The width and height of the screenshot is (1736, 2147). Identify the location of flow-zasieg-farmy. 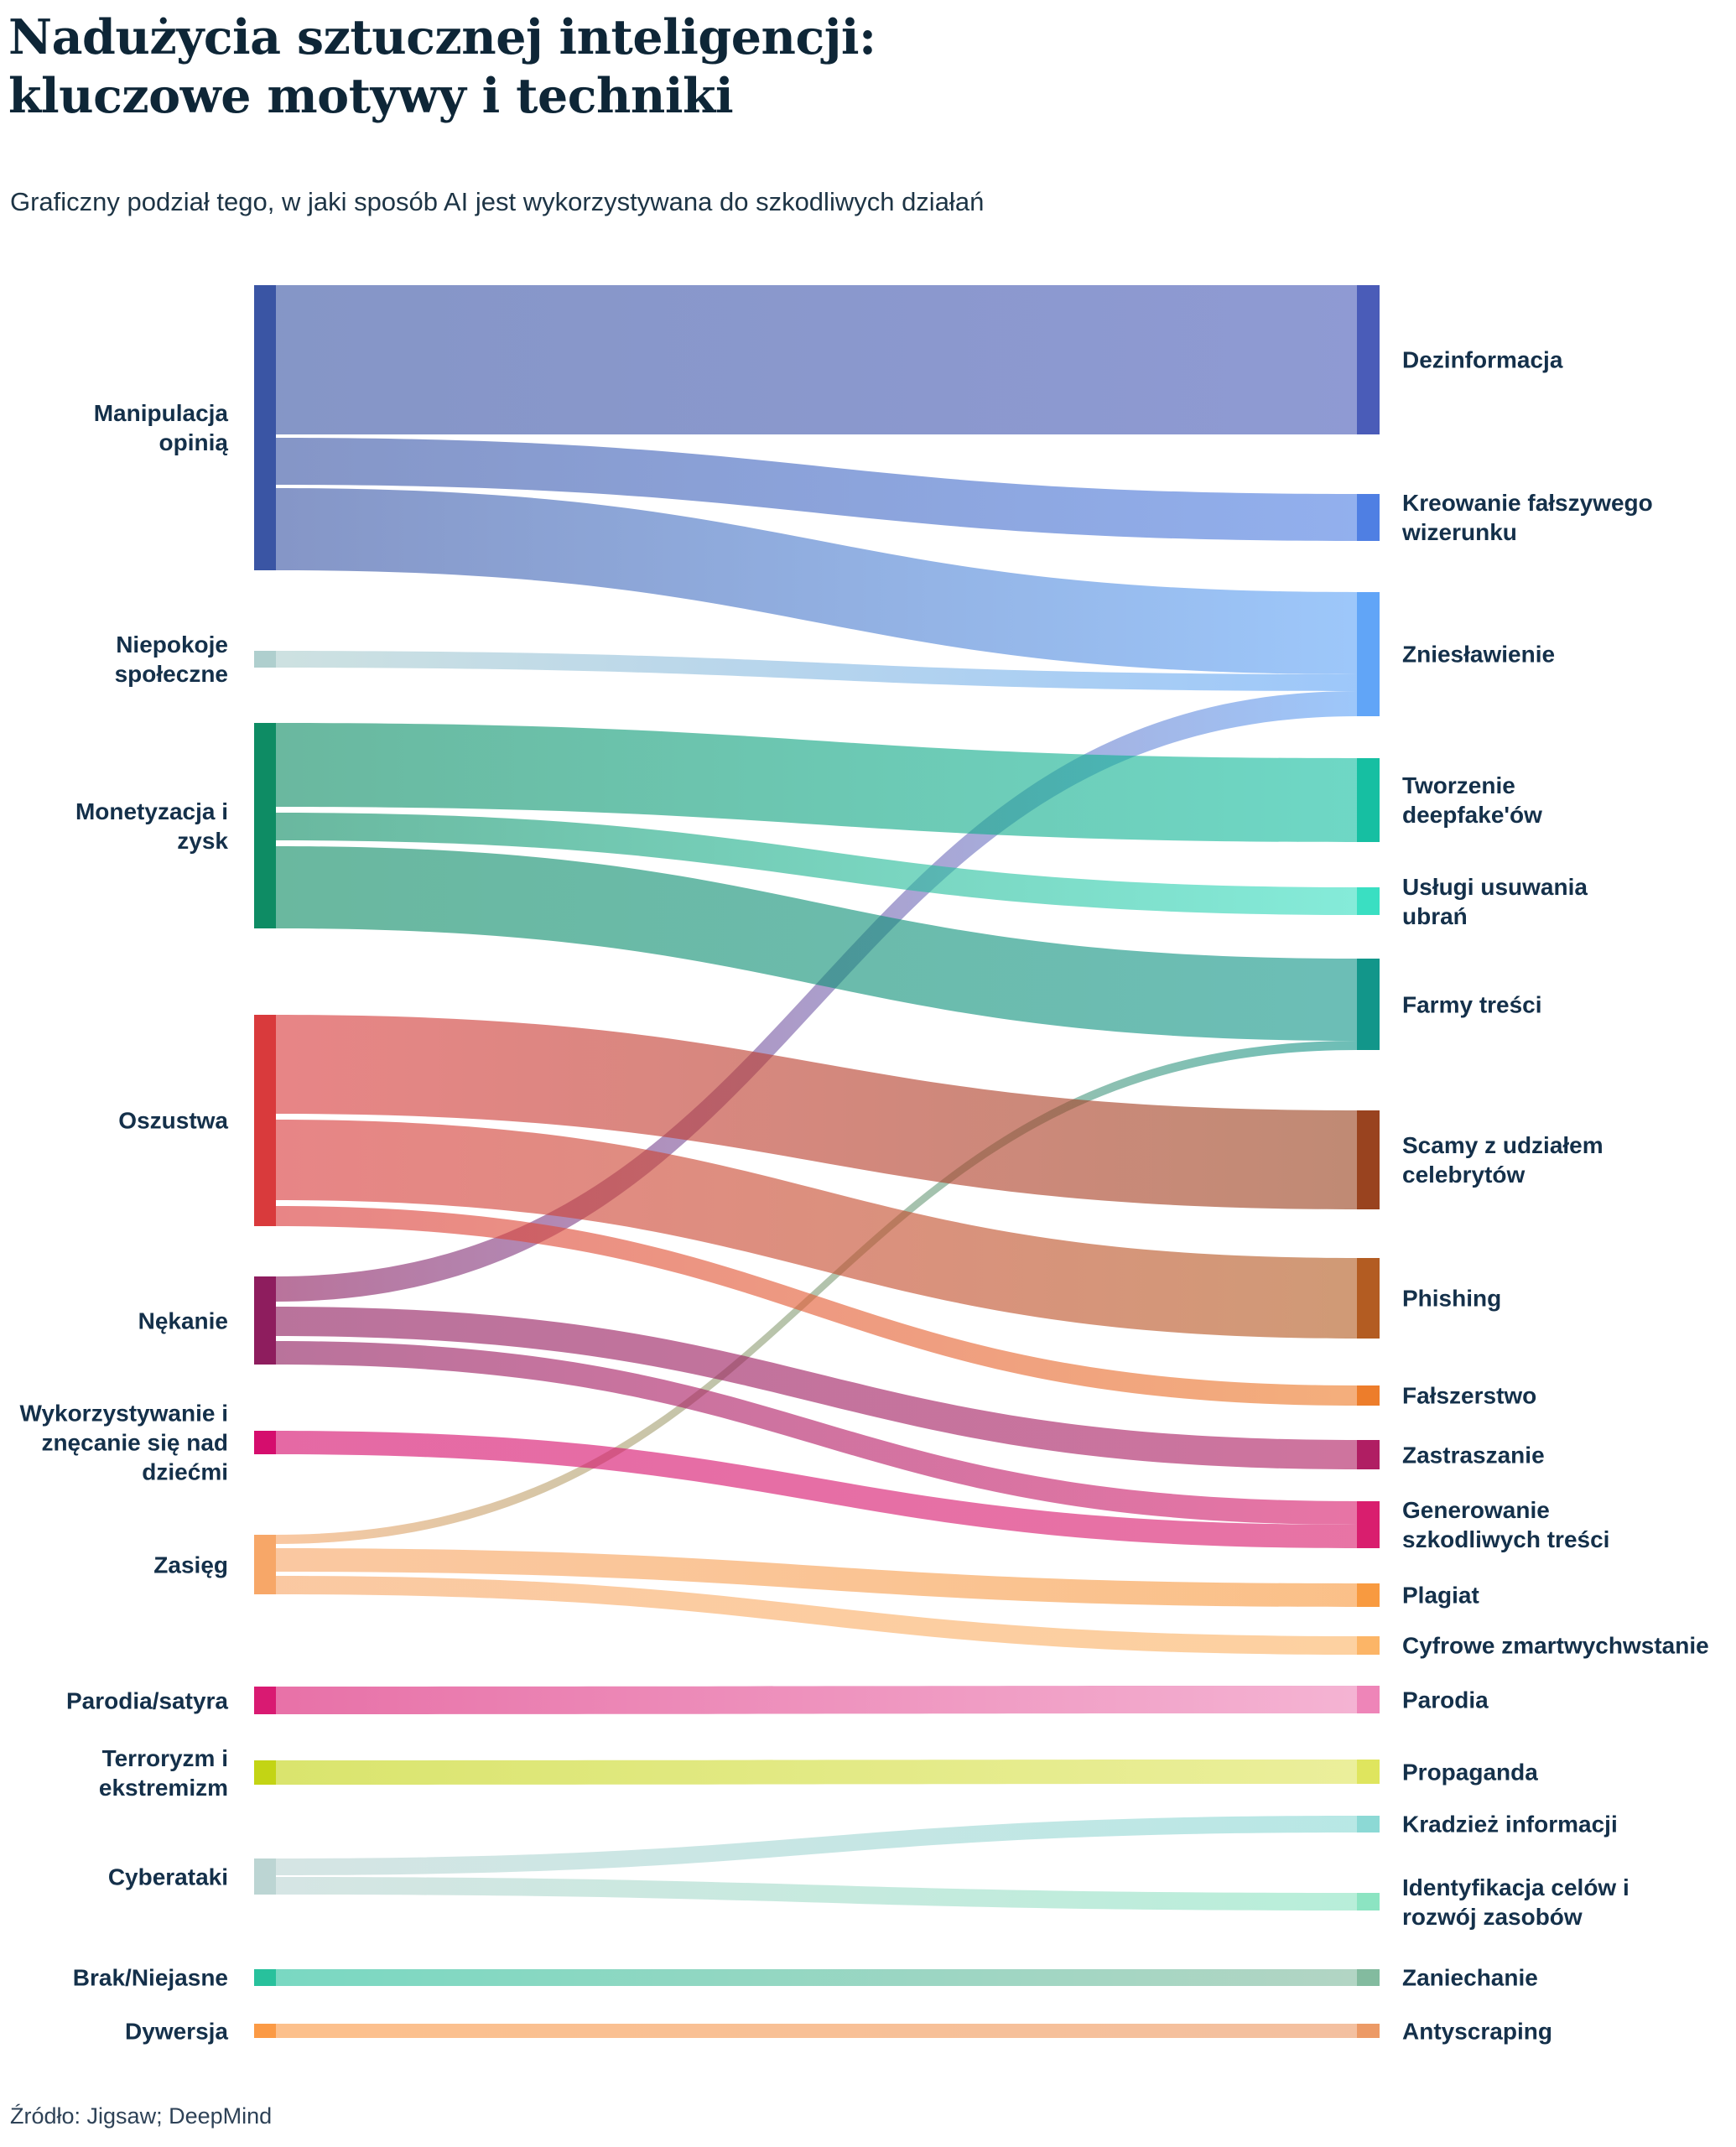
(817, 1292).